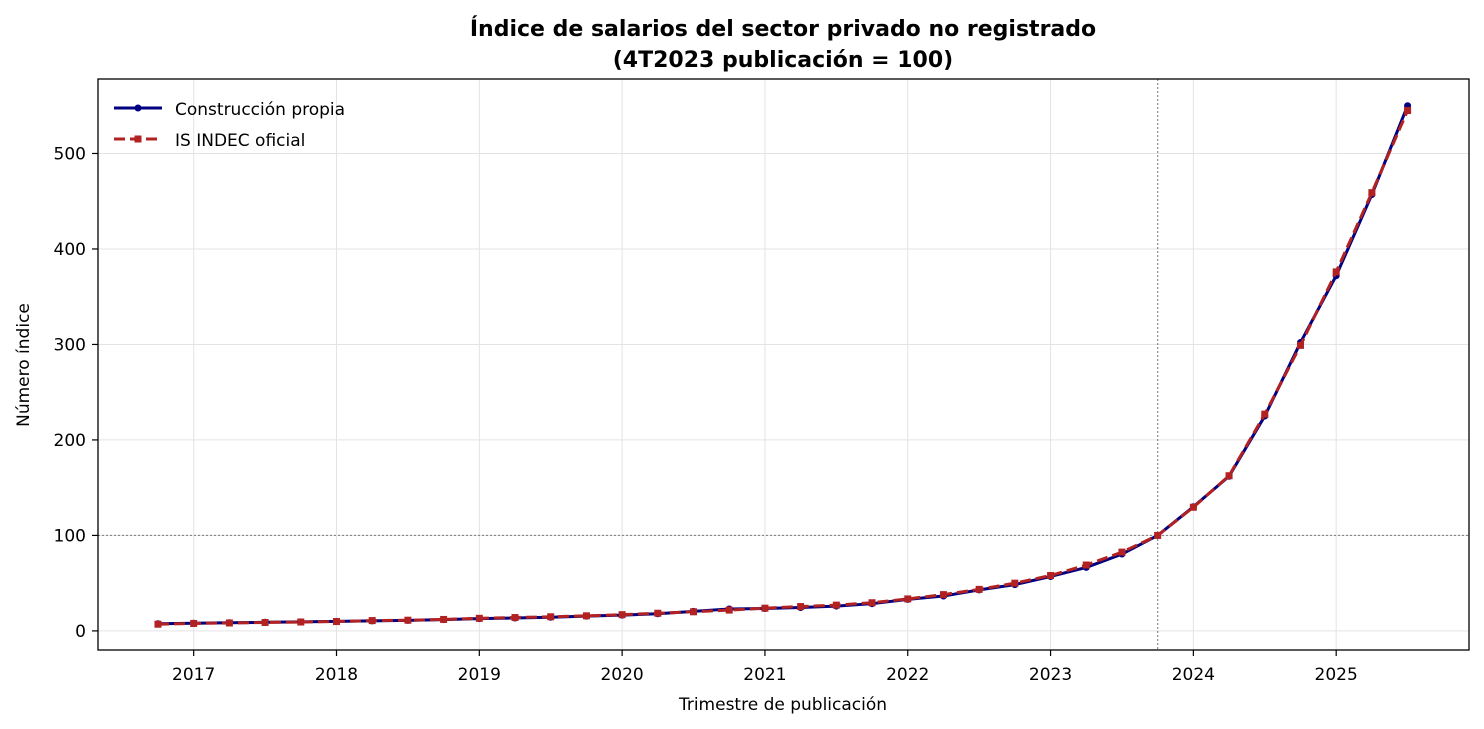 Image resolution: width=1484 pixels, height=729 pixels. Describe the element at coordinates (24, 365) in the screenshot. I see `y-axis-label: Número índice` at that location.